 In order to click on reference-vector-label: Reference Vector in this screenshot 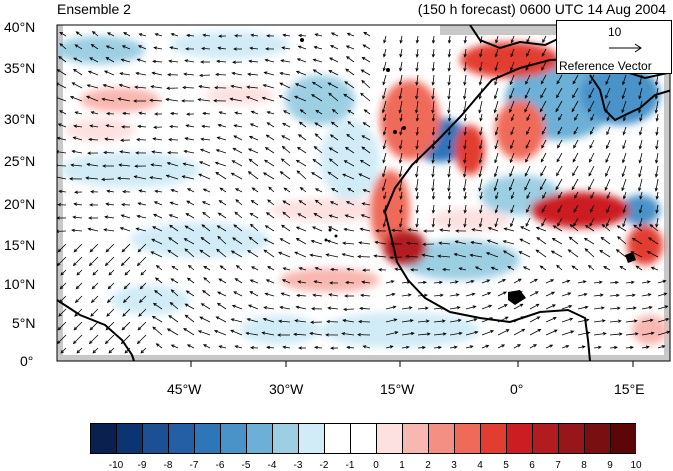, I will do `click(605, 66)`.